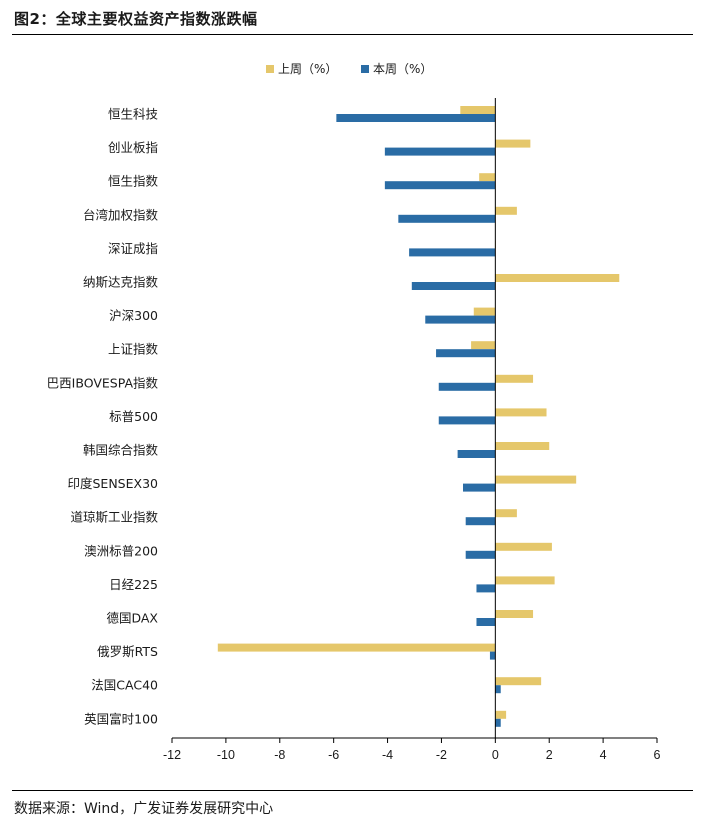 This screenshot has width=701, height=825. I want to click on category-label: 日经225, so click(133, 584).